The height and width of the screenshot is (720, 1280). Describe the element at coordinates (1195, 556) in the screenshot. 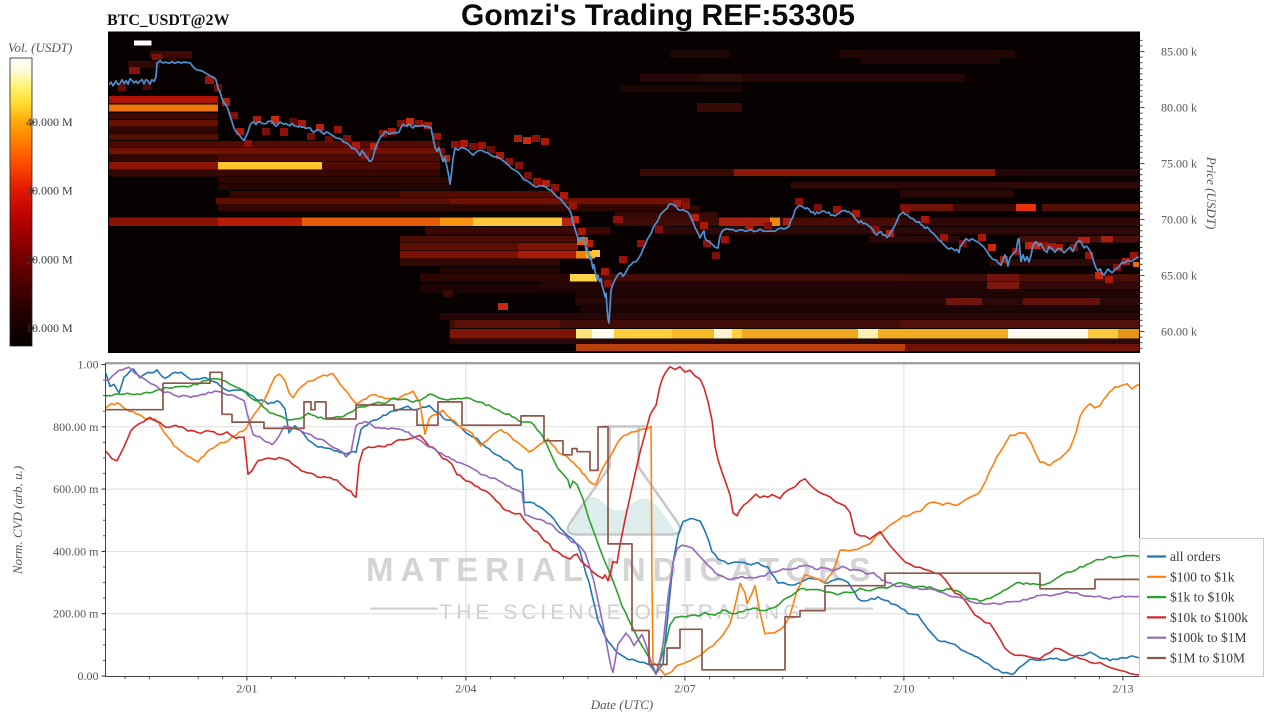

I see `svg-text: all orders` at that location.